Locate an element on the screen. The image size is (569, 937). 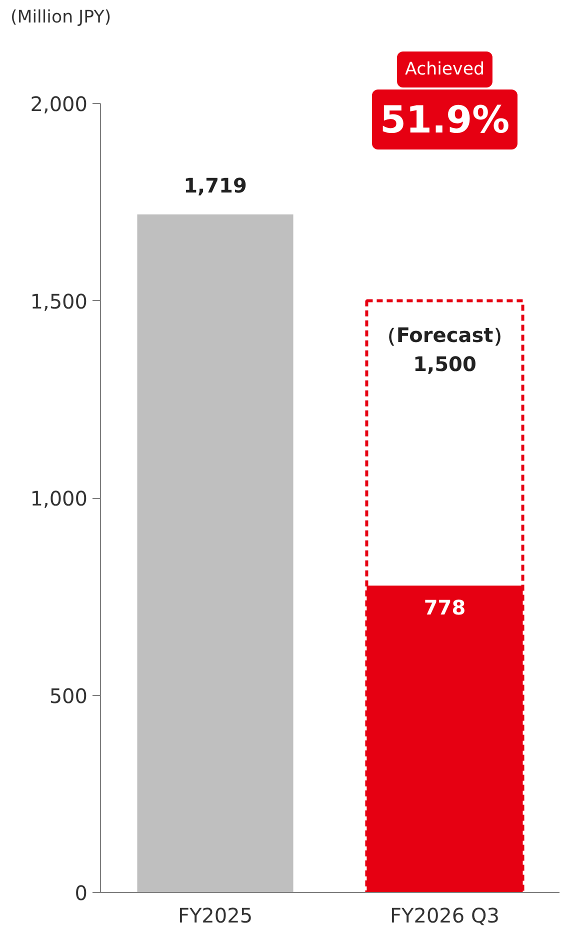
x-tick-label: FY2025 is located at coordinates (215, 916).